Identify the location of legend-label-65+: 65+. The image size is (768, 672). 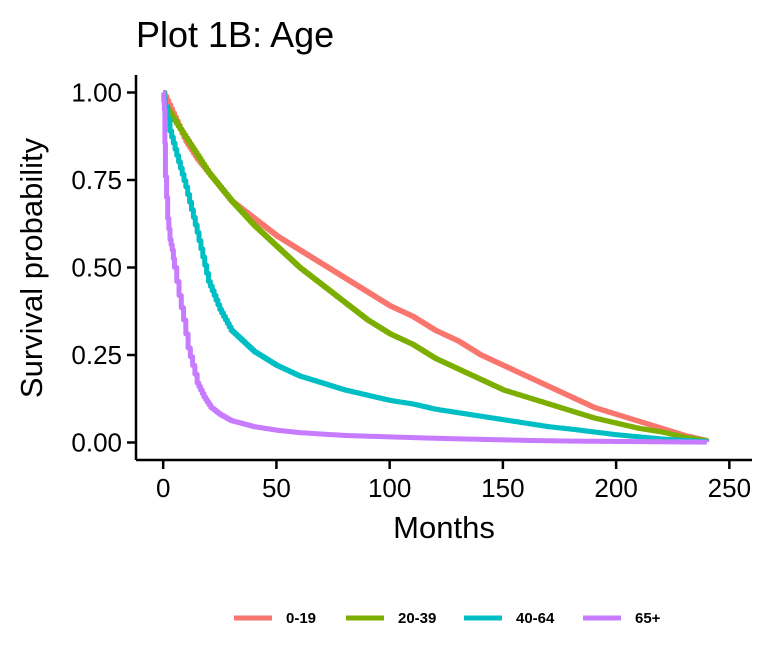
(648, 618).